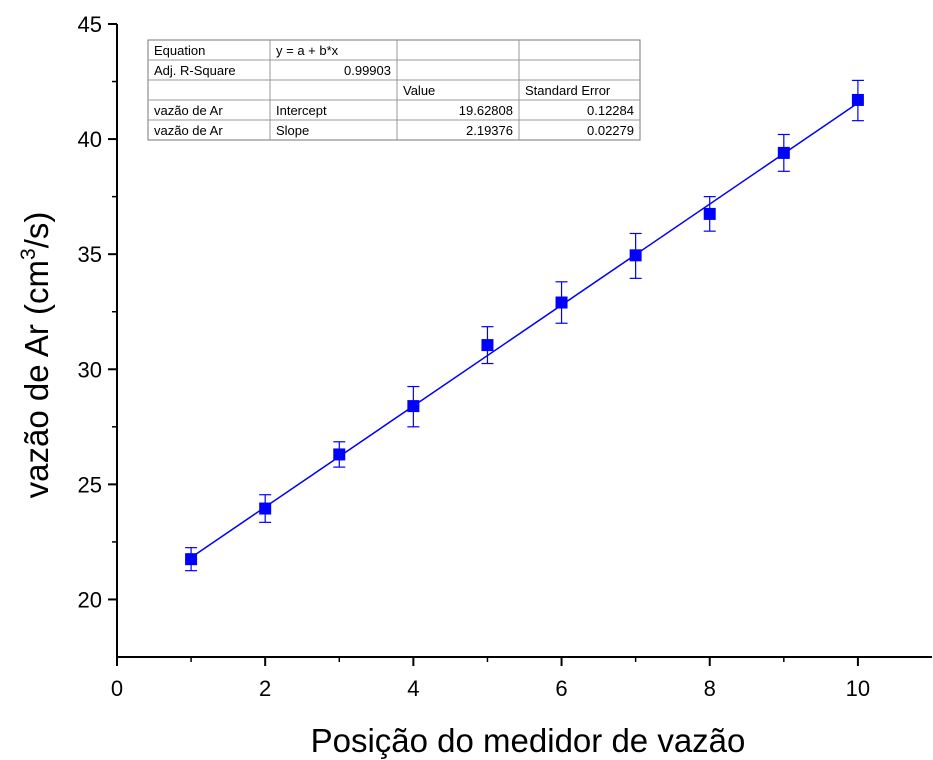 This screenshot has height=760, width=933. Describe the element at coordinates (528, 740) in the screenshot. I see `x-axis-title: Posição do medidor de vazão` at that location.